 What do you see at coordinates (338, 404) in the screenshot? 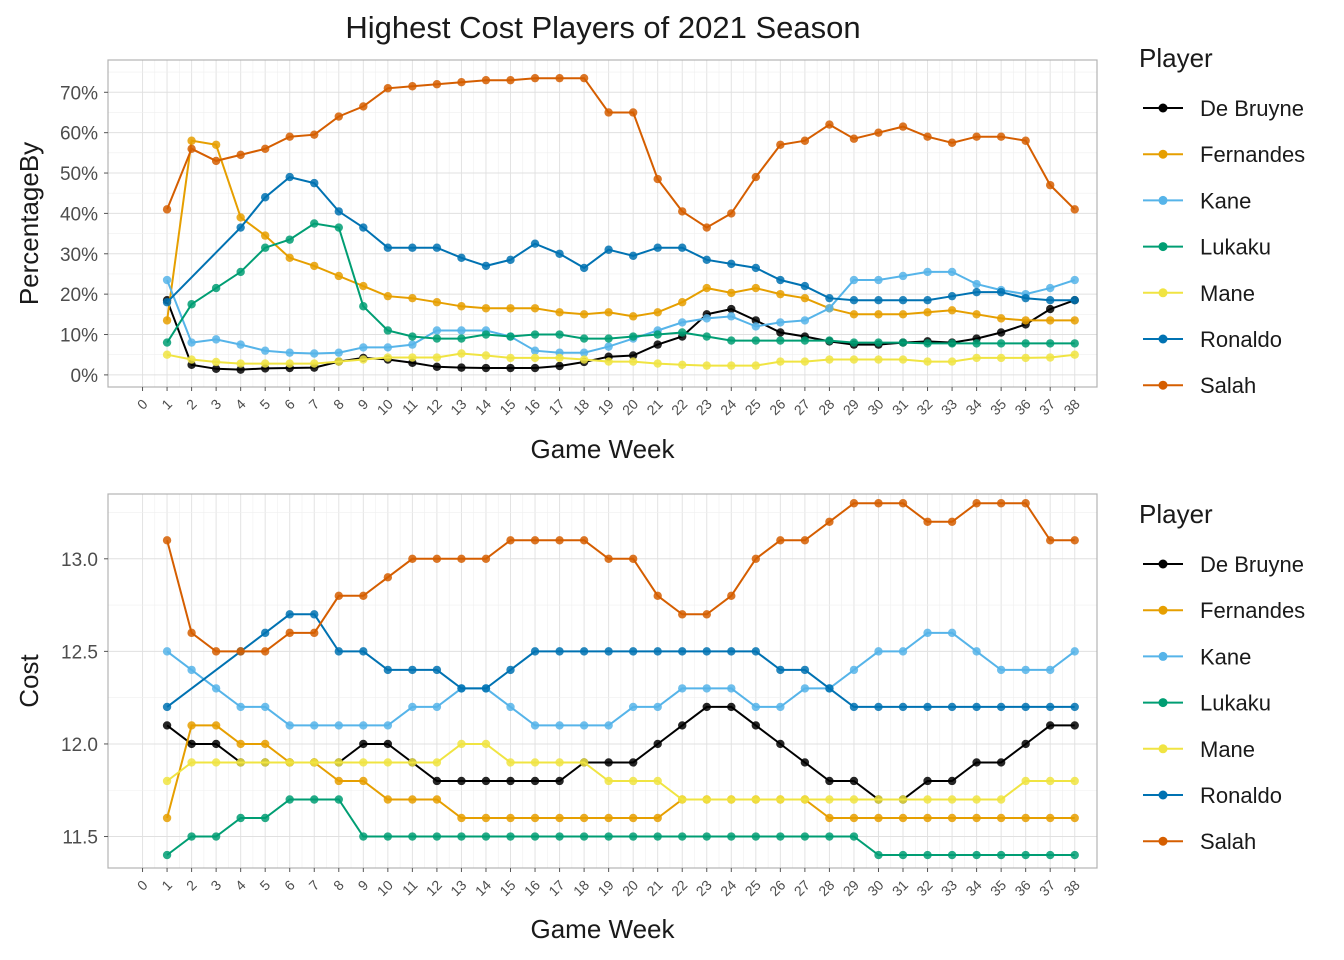
I see `x-tick-label: 8` at bounding box center [338, 404].